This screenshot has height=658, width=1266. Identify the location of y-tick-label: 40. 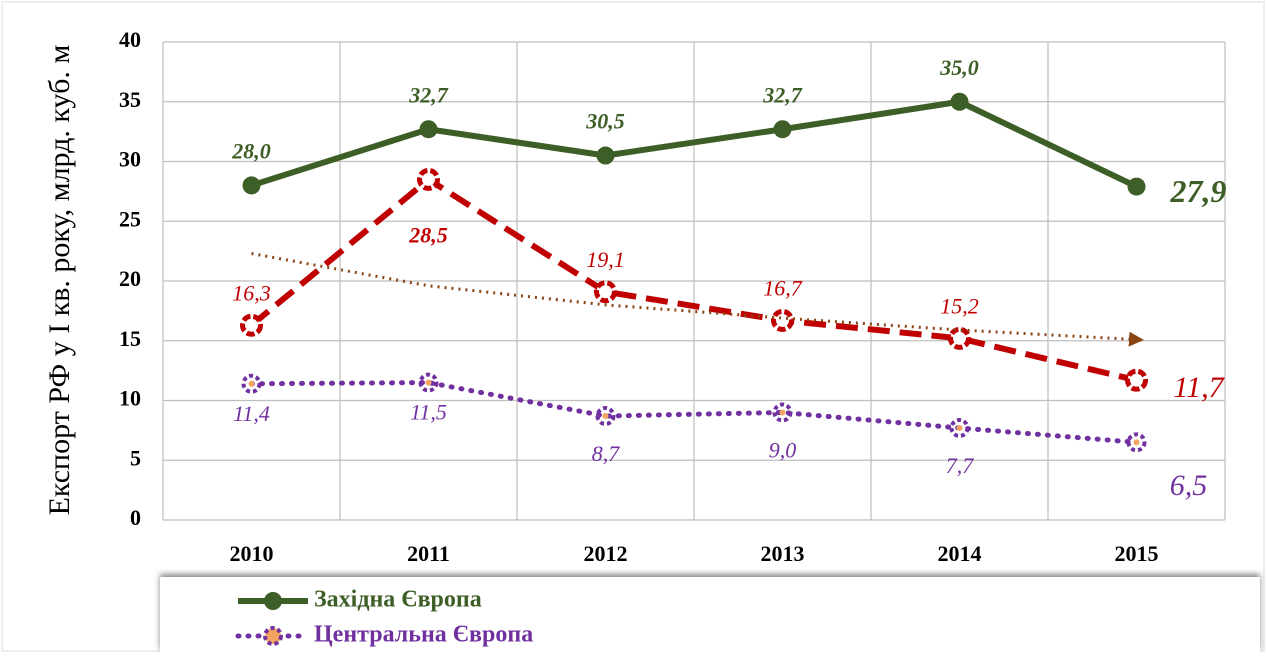
(130, 39).